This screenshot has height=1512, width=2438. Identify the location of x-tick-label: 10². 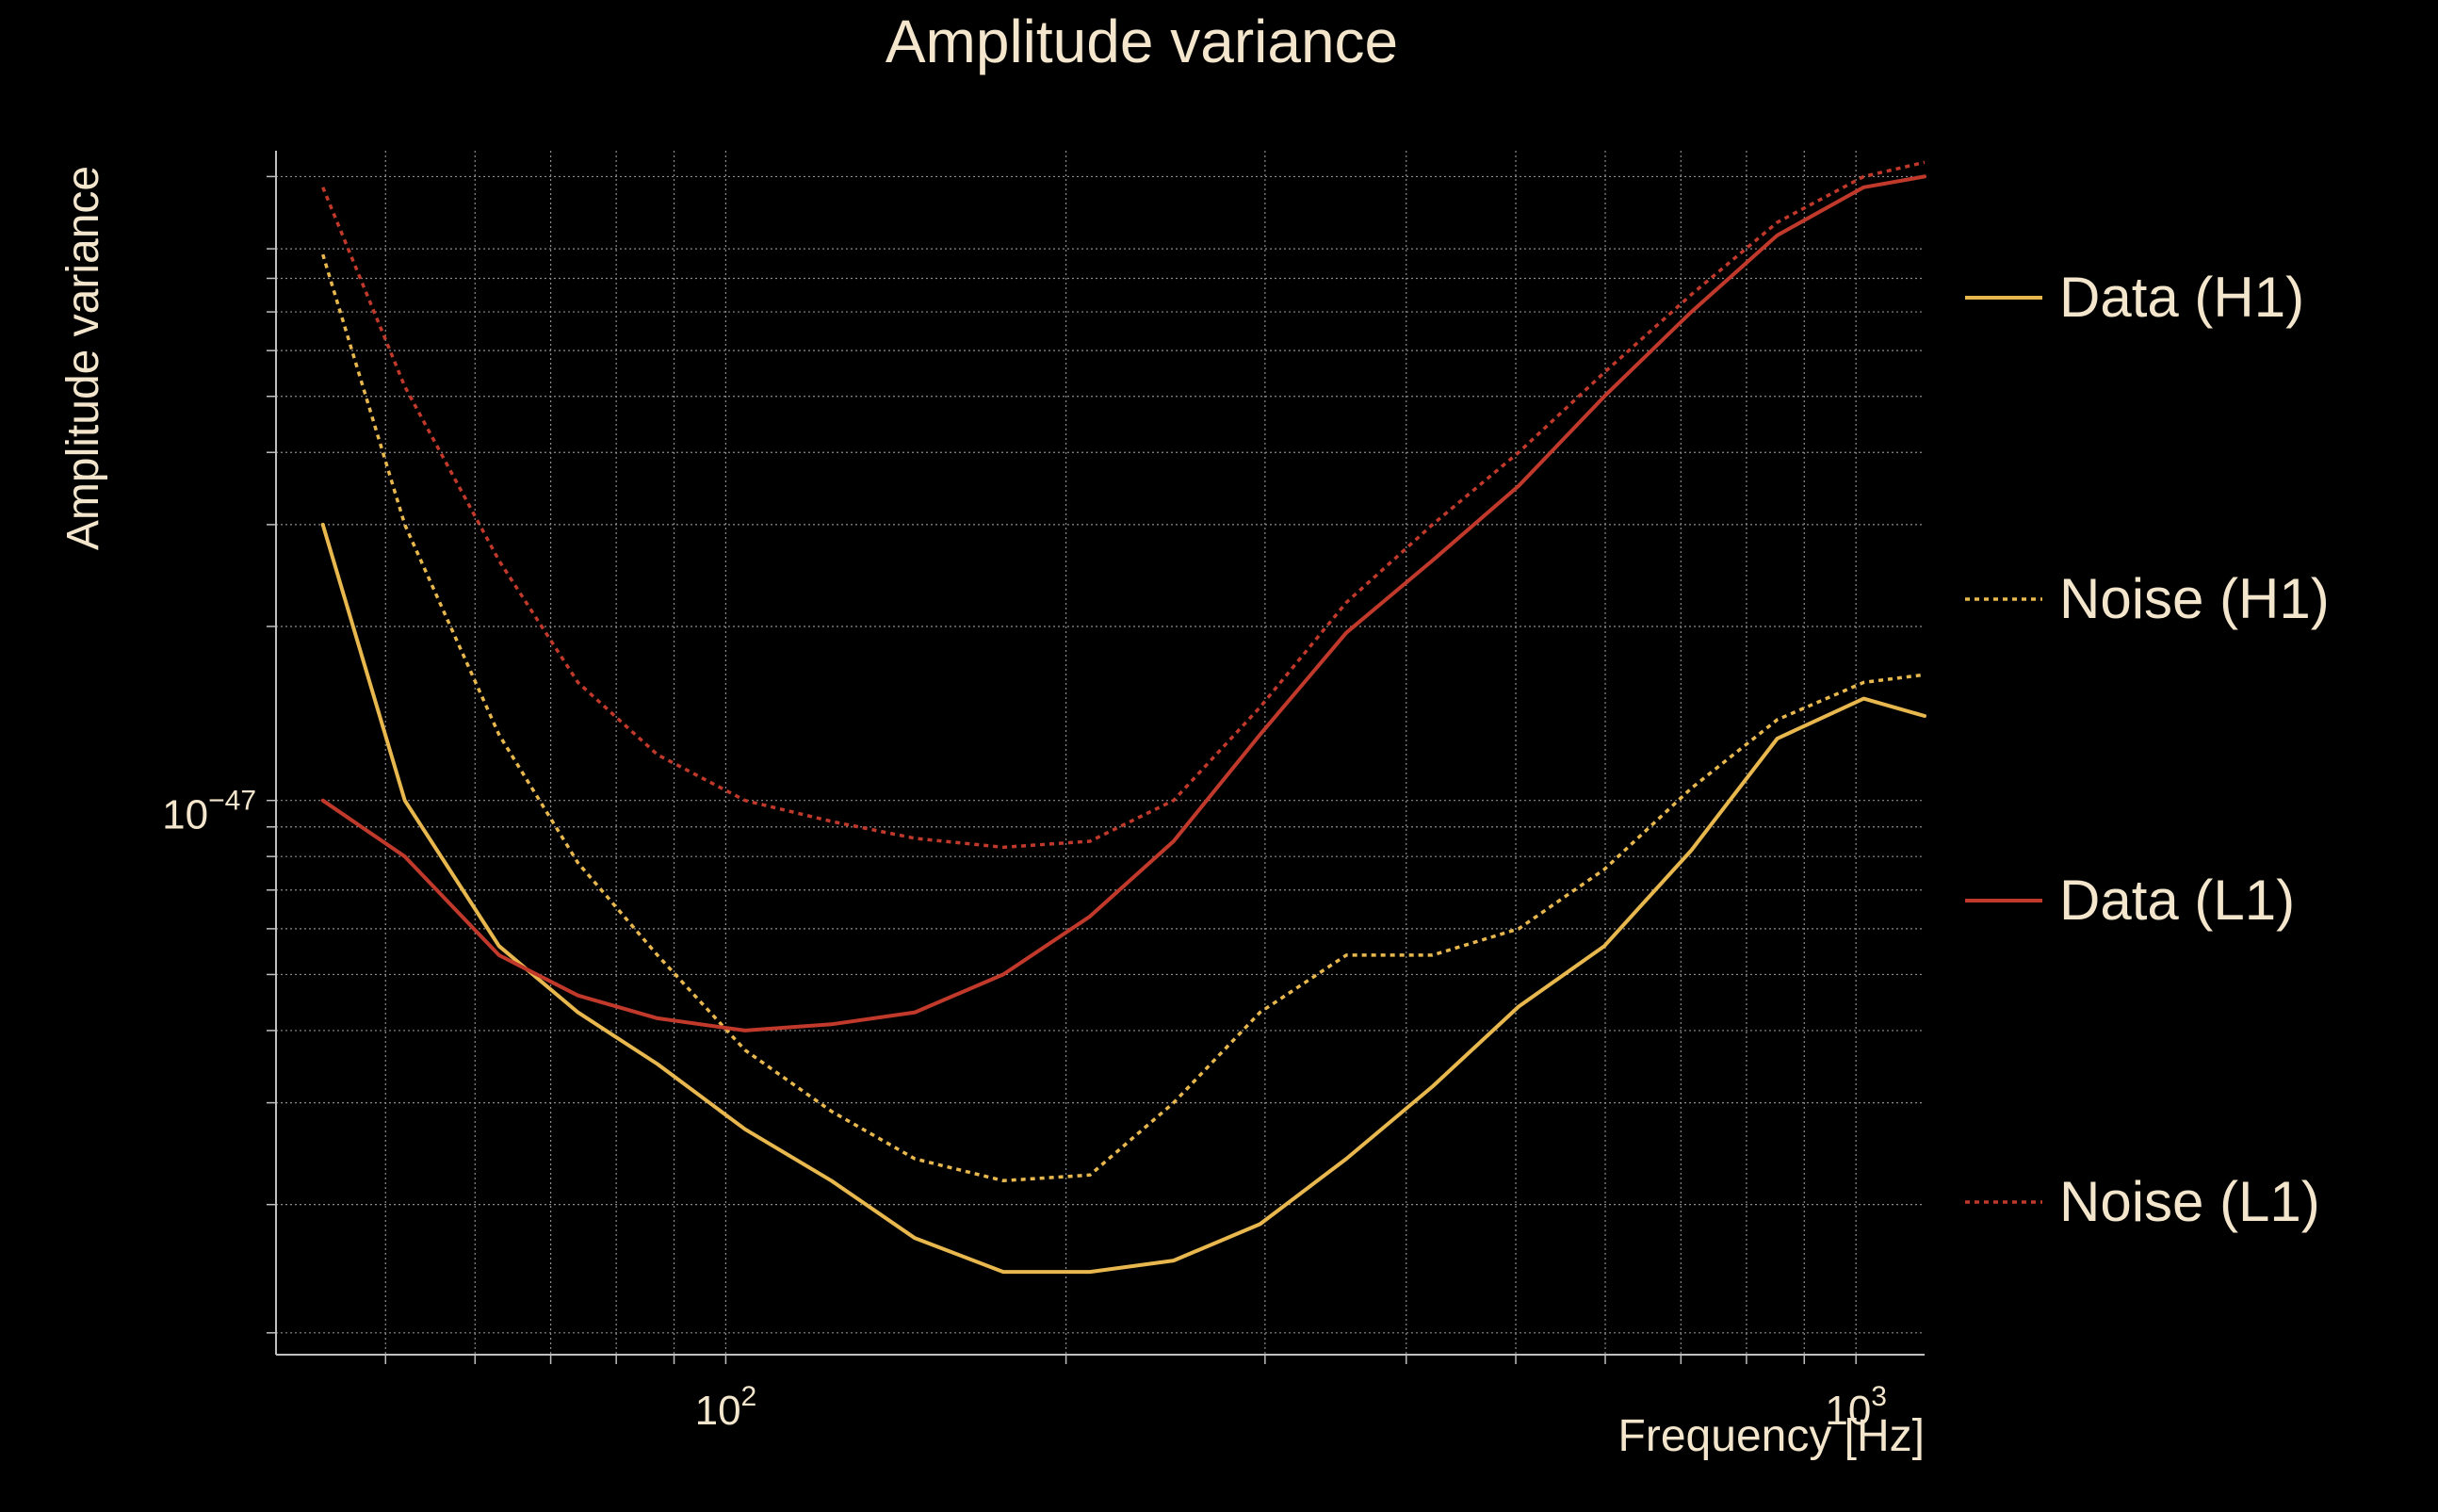
(726, 1407).